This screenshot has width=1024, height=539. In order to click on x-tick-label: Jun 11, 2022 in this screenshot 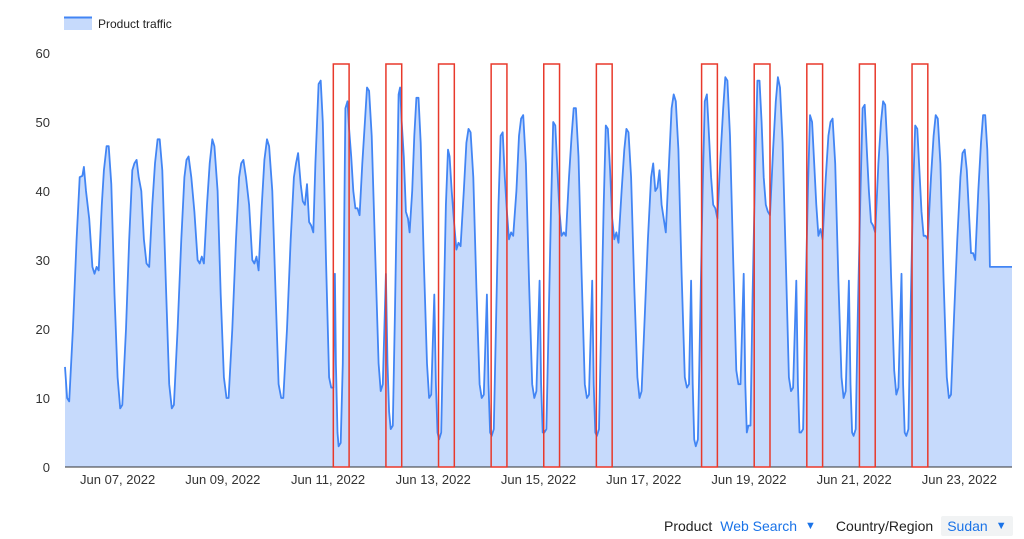, I will do `click(328, 479)`.